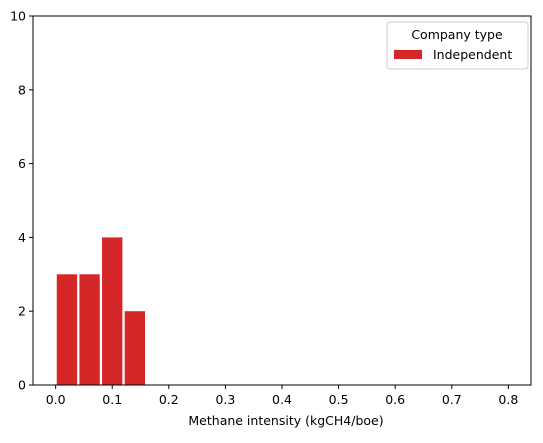 This screenshot has width=543, height=443. What do you see at coordinates (408, 54) in the screenshot?
I see `legend-swatch-independent` at bounding box center [408, 54].